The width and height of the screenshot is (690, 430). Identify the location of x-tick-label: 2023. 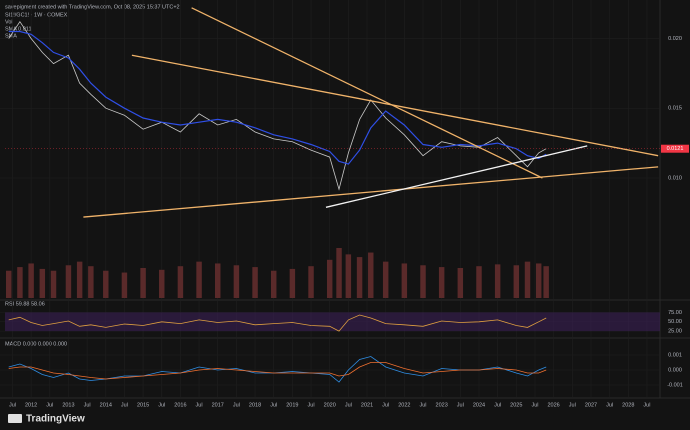
(442, 405).